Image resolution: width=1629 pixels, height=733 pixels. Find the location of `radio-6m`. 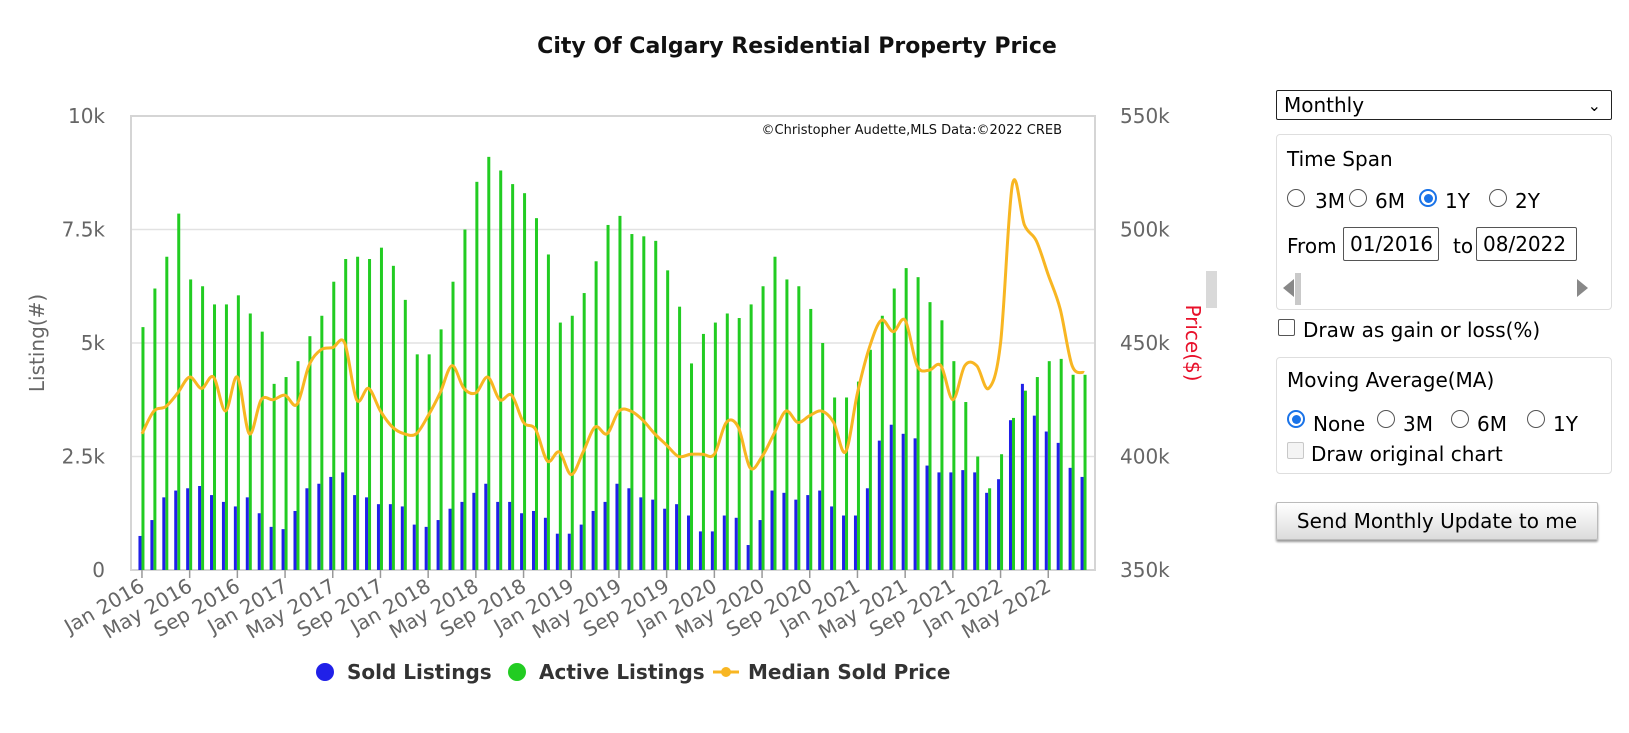

radio-6m is located at coordinates (1358, 198).